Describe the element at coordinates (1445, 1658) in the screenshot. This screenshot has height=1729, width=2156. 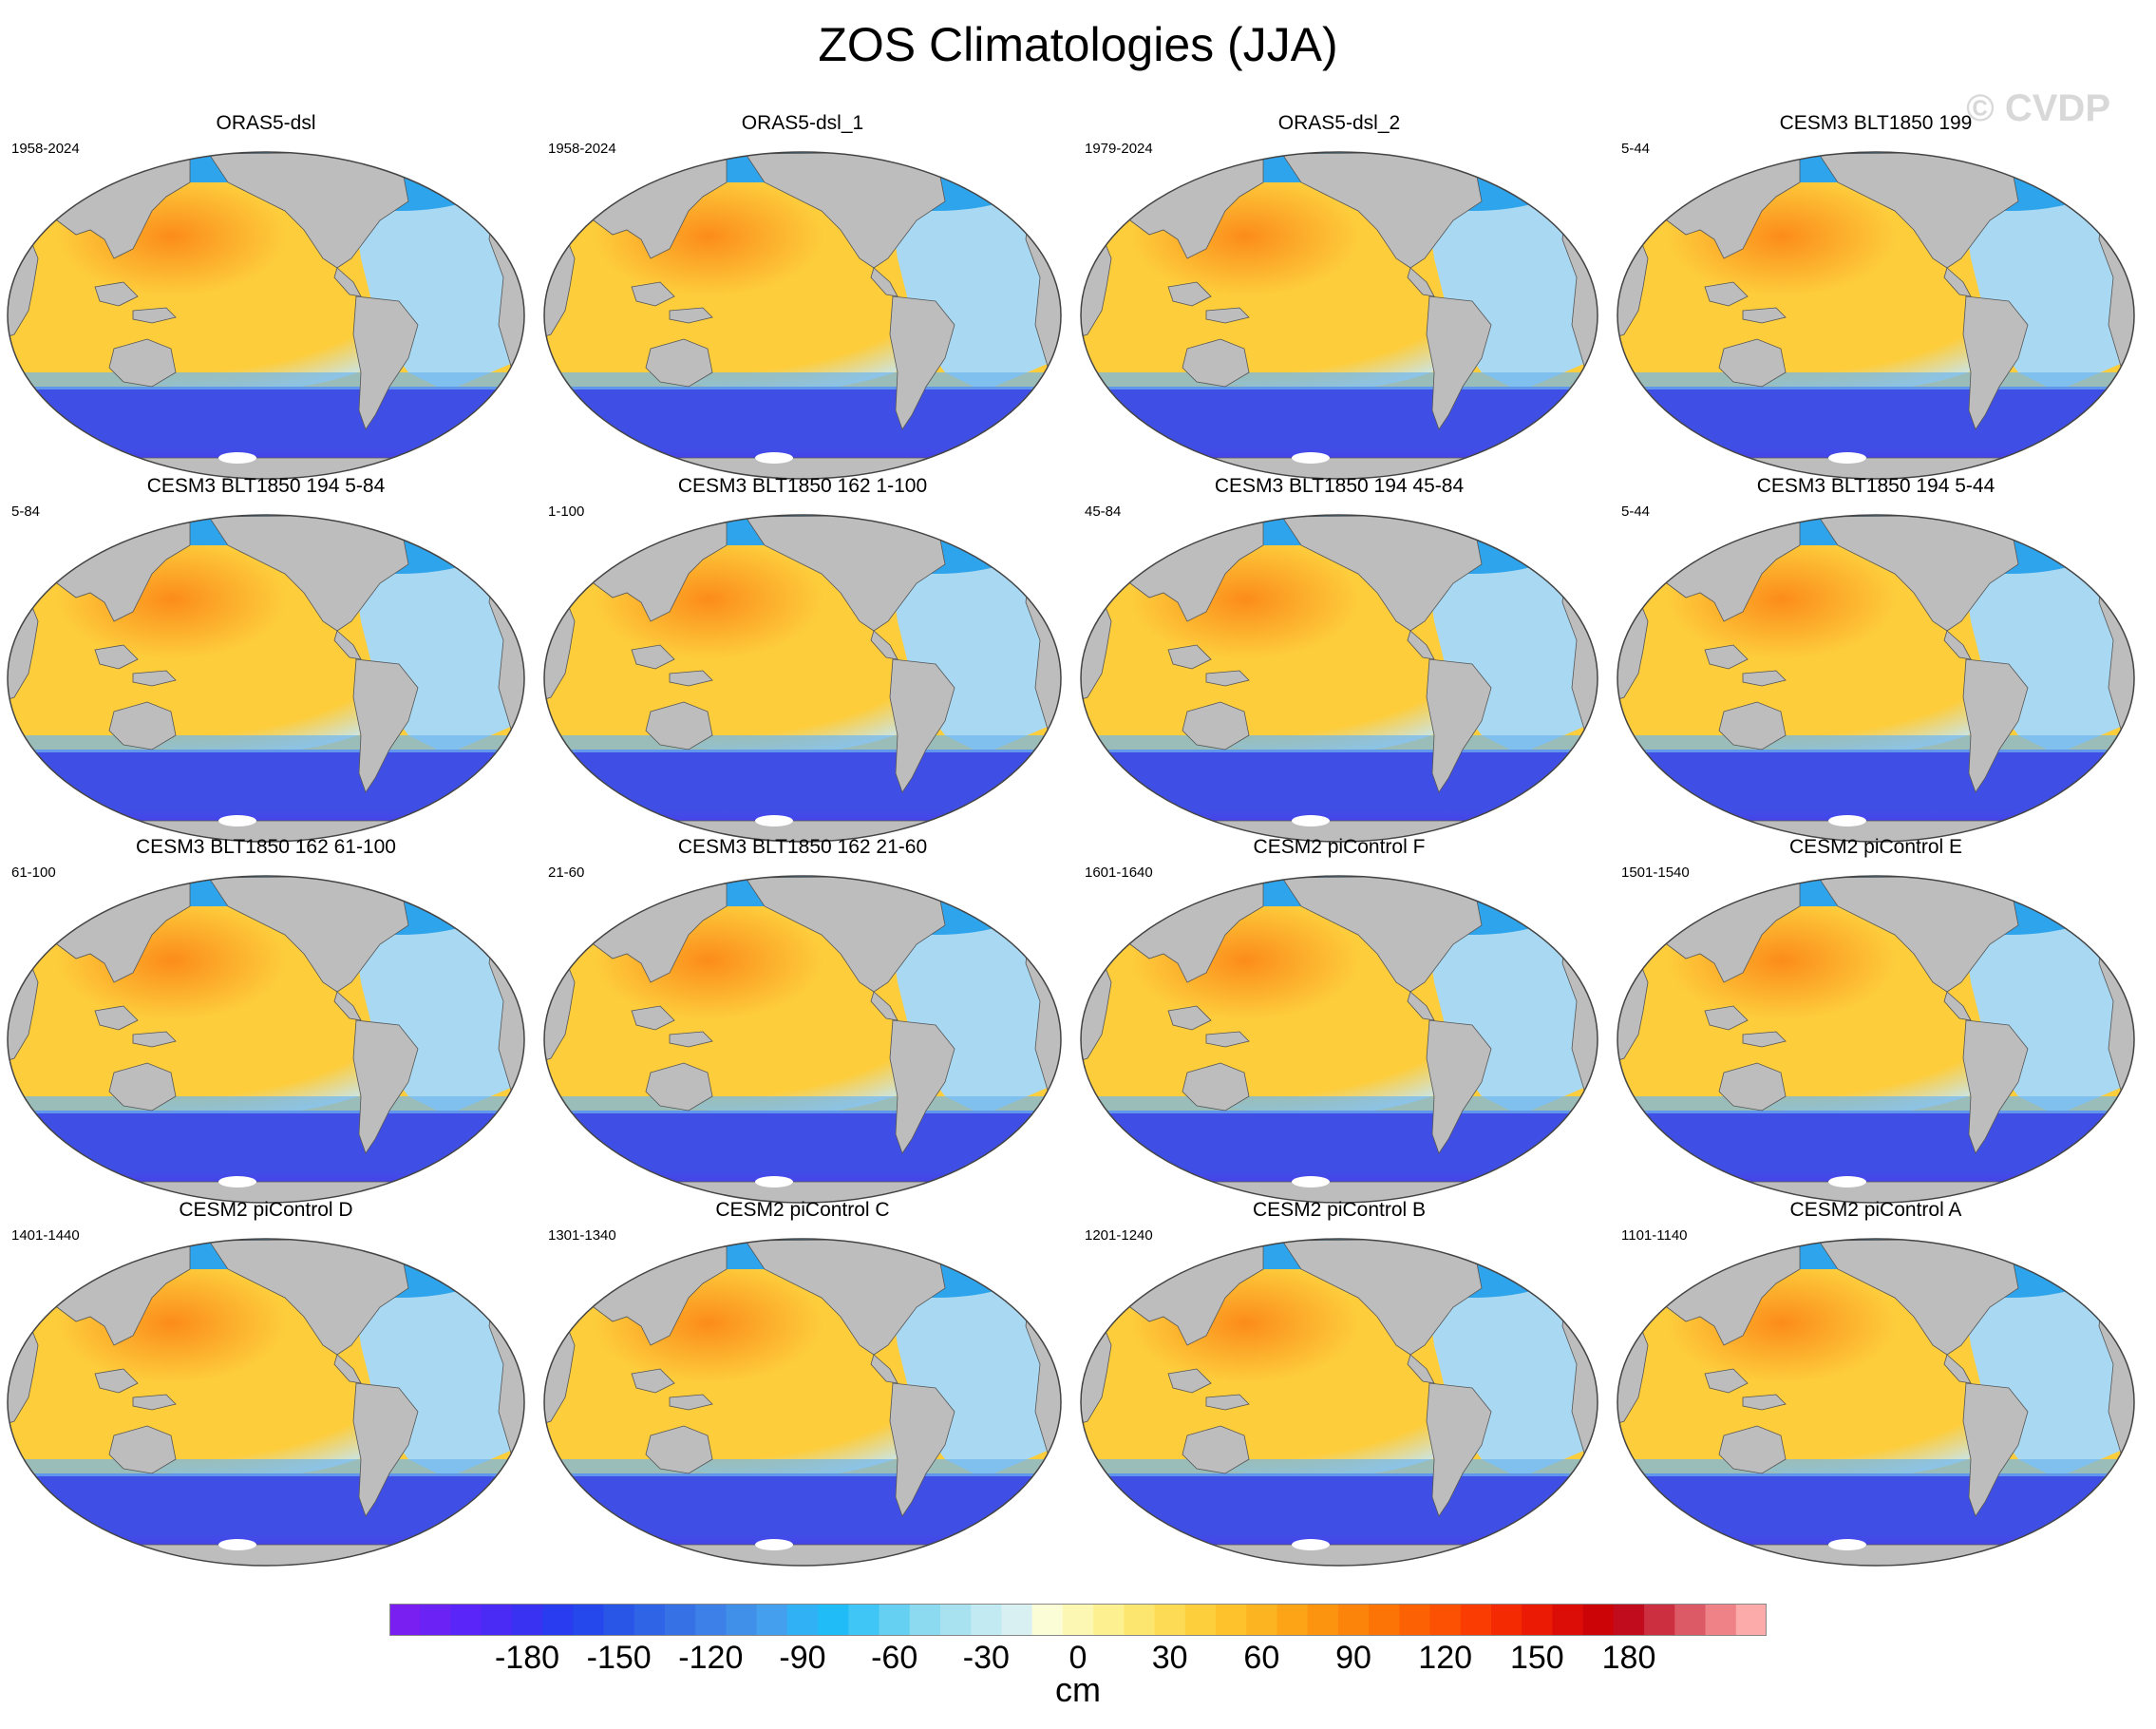
I see `colorbar-tick-label: 120` at that location.